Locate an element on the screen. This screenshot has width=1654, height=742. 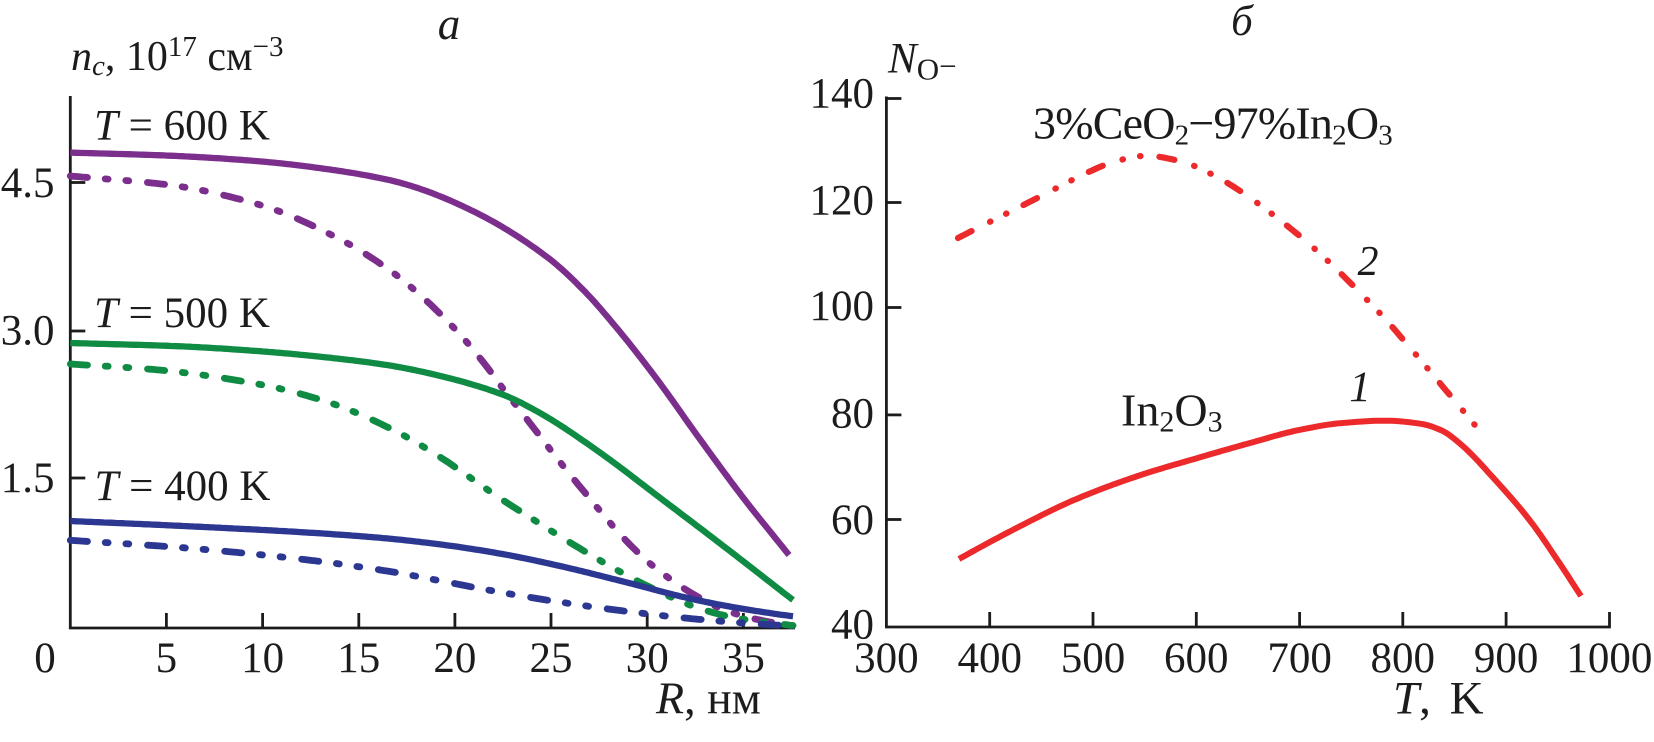
svg-text: 15 is located at coordinates (358, 658).